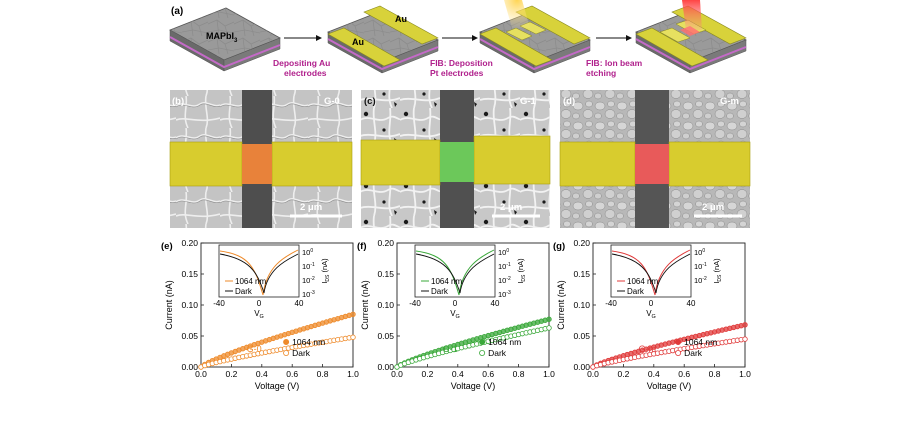  Describe the element at coordinates (569, 101) in the screenshot. I see `panel-d-label: (d)` at that location.